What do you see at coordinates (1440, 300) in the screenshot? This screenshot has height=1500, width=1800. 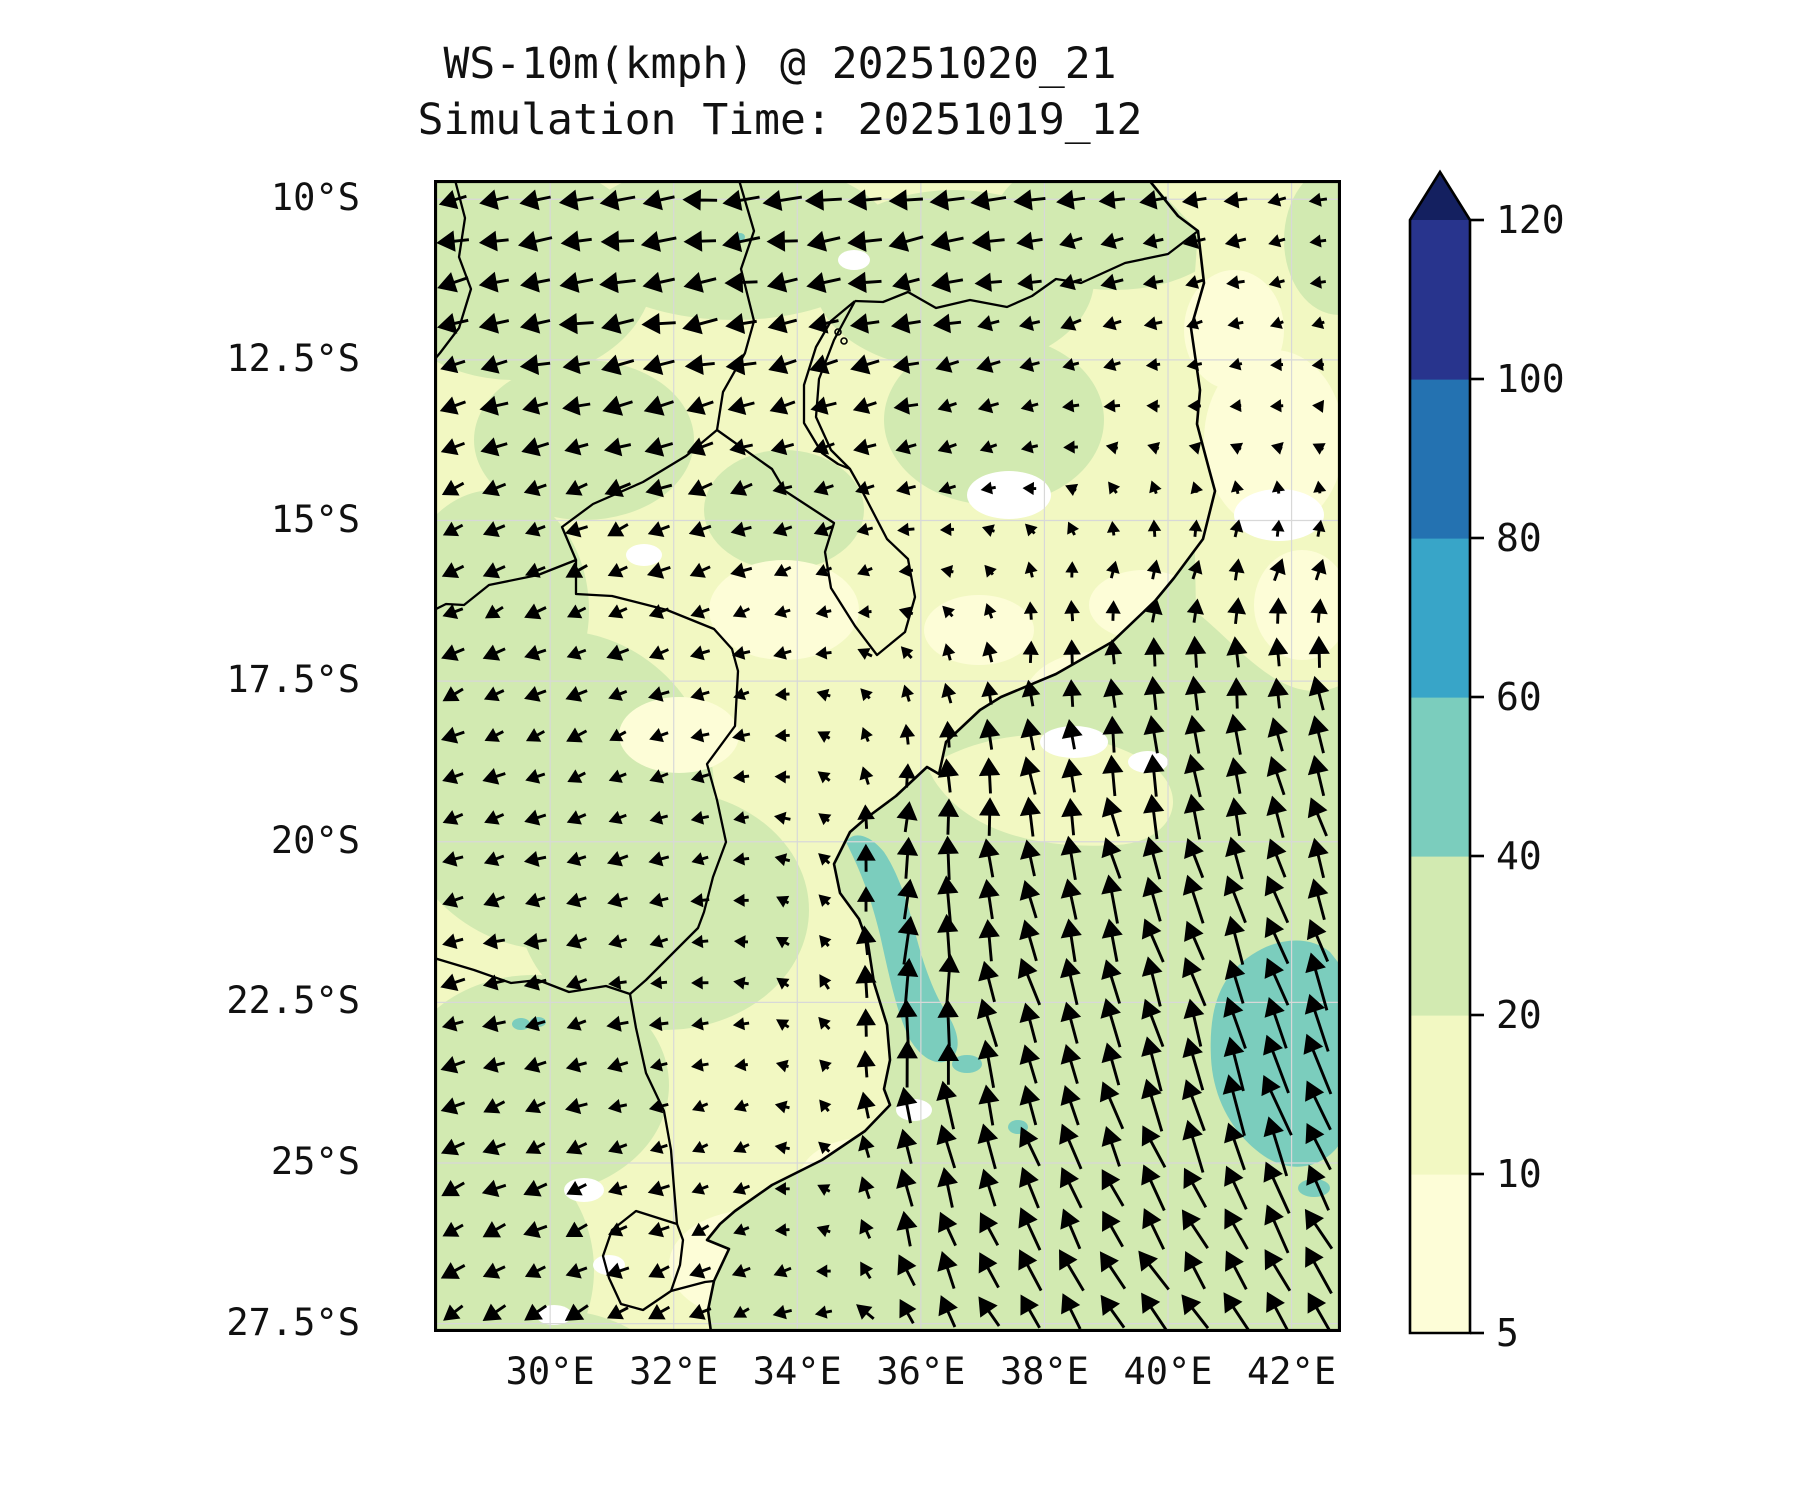 I see `colorbar-band` at bounding box center [1440, 300].